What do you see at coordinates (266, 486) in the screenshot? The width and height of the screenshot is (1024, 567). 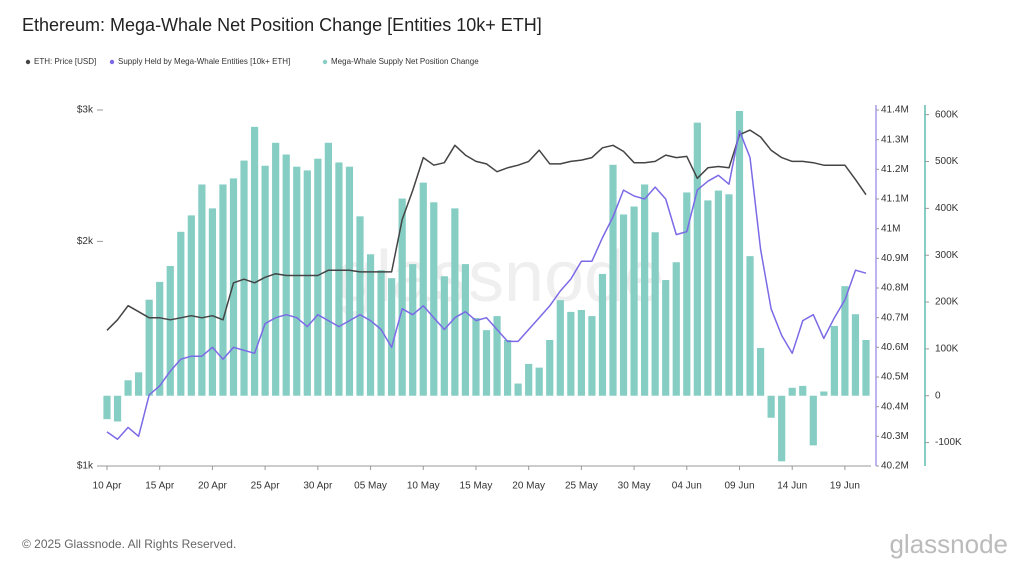 I see `x-tick-label: 25 Apr` at bounding box center [266, 486].